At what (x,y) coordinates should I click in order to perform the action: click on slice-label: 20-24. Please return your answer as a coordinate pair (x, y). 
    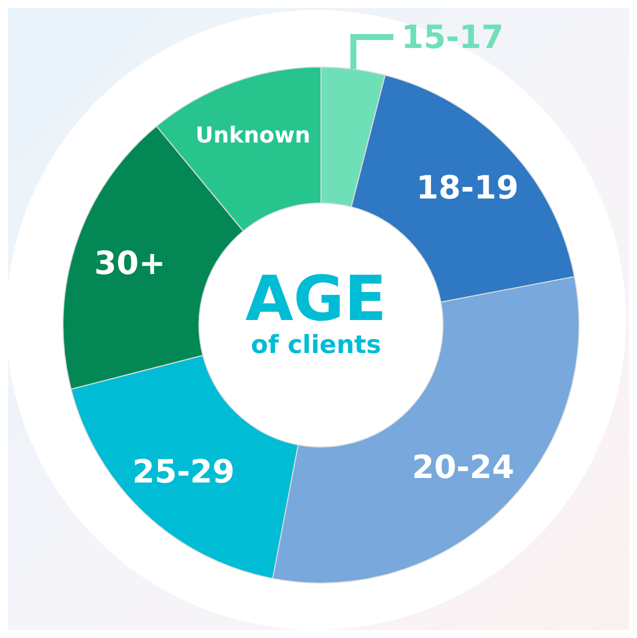
    Looking at the image, I should click on (463, 467).